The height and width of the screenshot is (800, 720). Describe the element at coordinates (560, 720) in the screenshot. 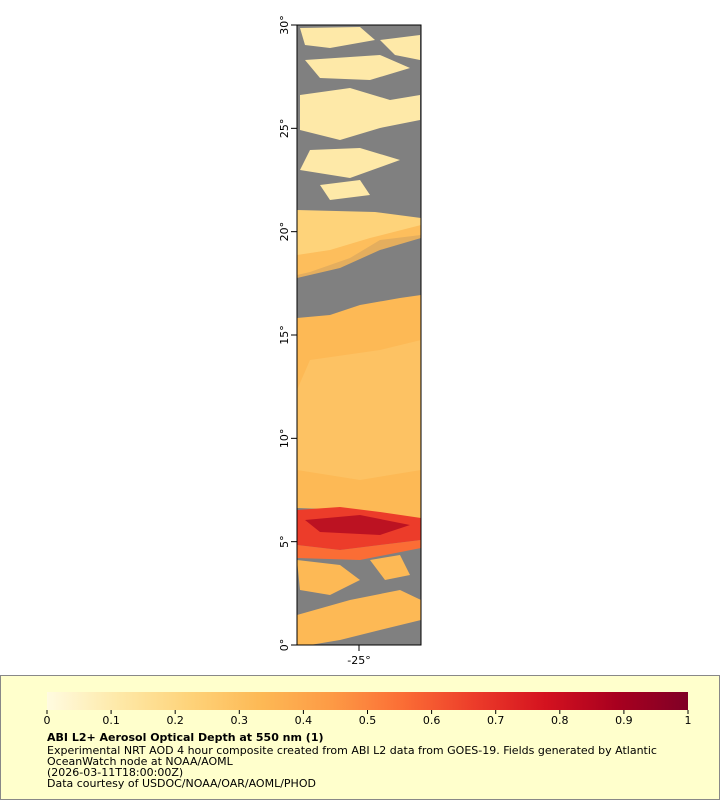

I see `colorbar-tick-label: 0.8` at that location.